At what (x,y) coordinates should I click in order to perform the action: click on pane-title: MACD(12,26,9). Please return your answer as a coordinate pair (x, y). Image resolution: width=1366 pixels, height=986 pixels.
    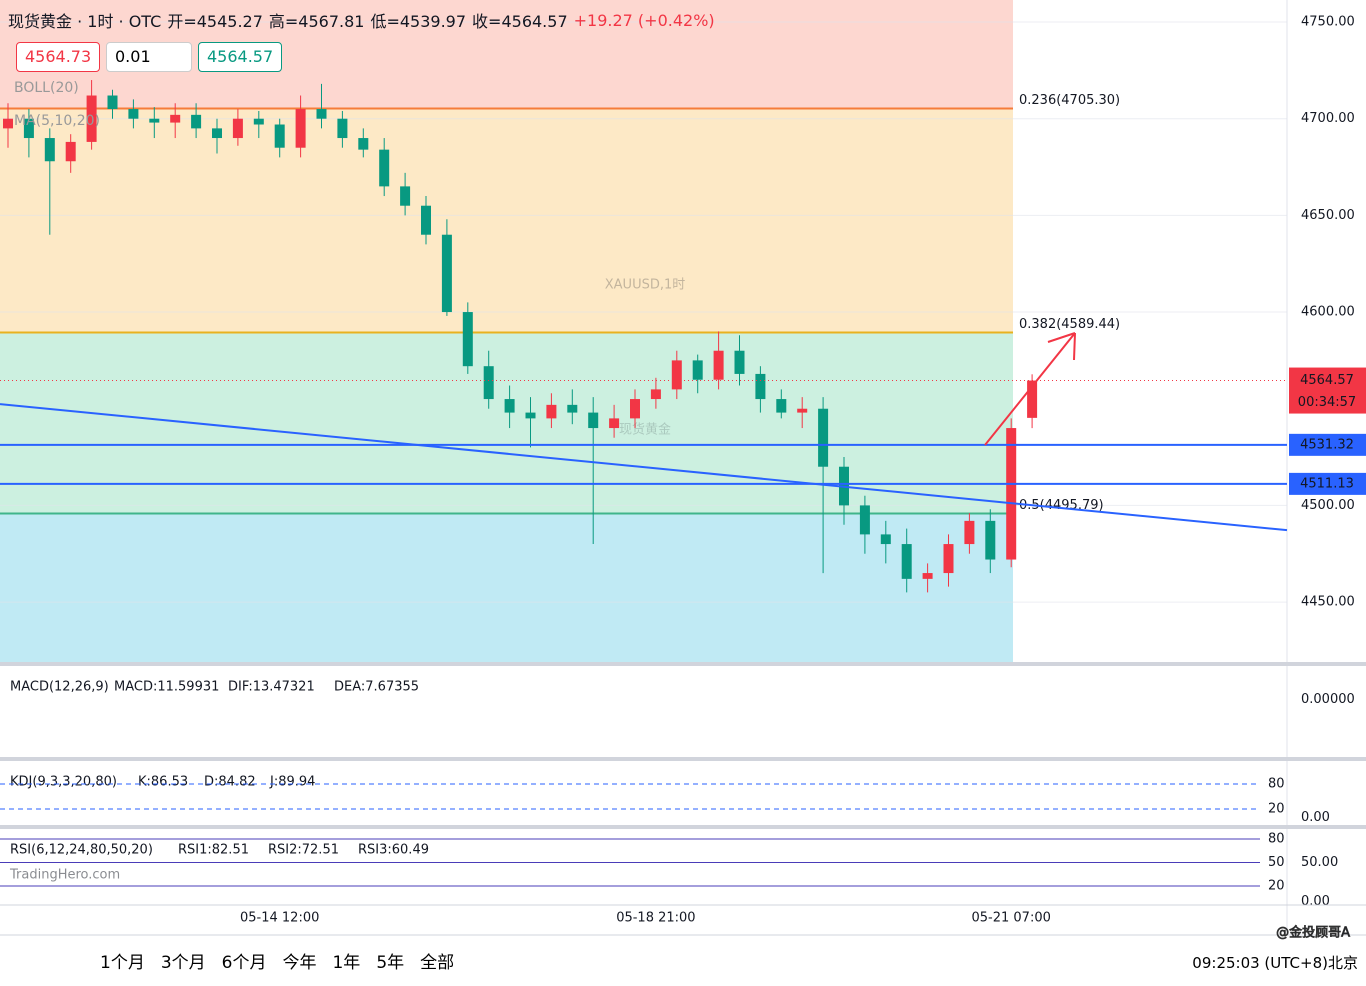
    Looking at the image, I should click on (59, 687).